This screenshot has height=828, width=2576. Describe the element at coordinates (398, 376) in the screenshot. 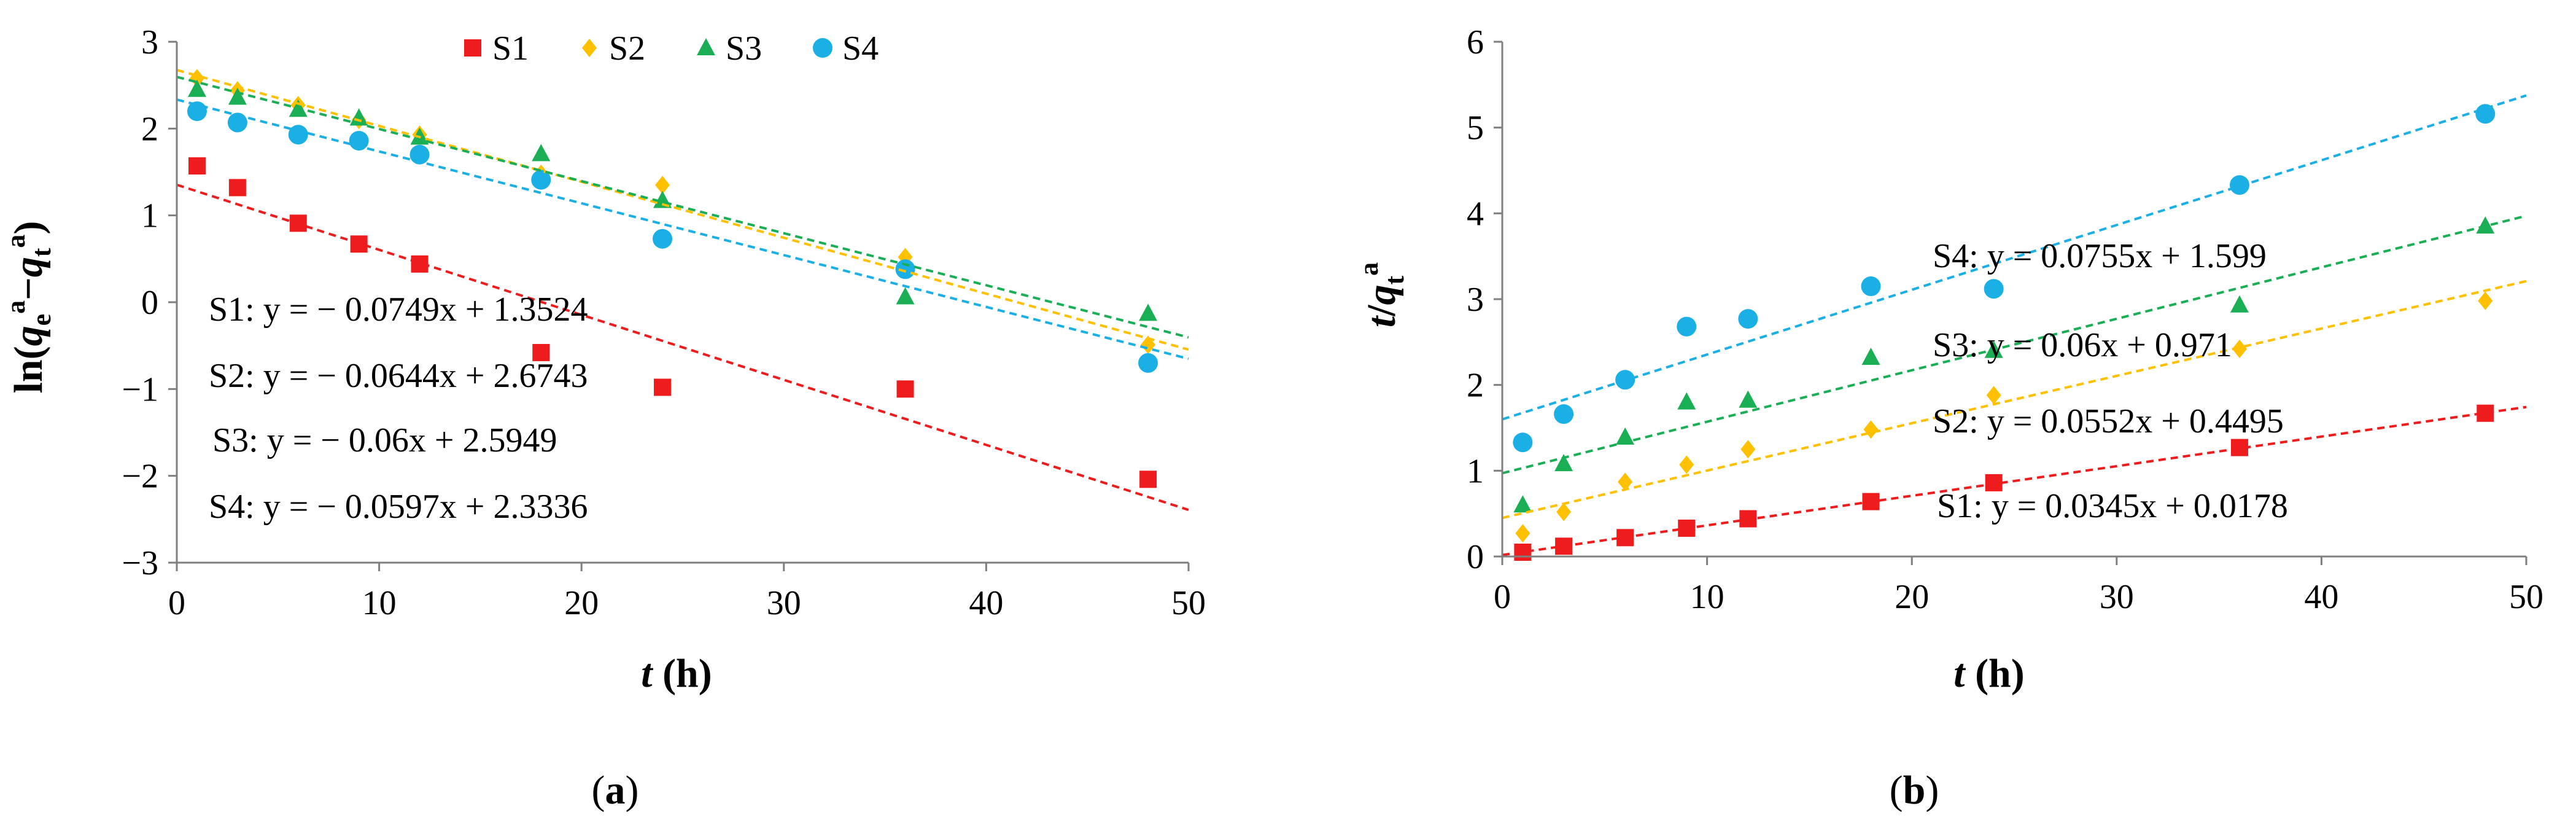

I see `panel-a-equation-s2: S2: y = − 0.0644x + 2.6743` at that location.